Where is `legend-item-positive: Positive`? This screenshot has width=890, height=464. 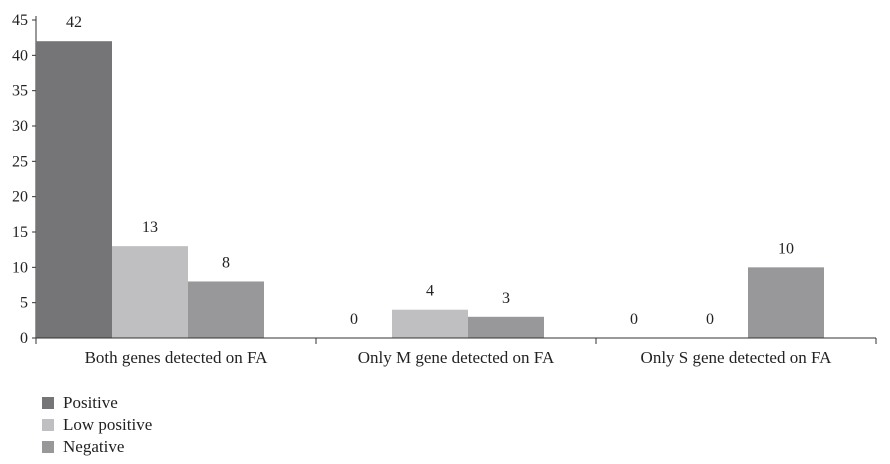
legend-item-positive: Positive is located at coordinates (97, 403).